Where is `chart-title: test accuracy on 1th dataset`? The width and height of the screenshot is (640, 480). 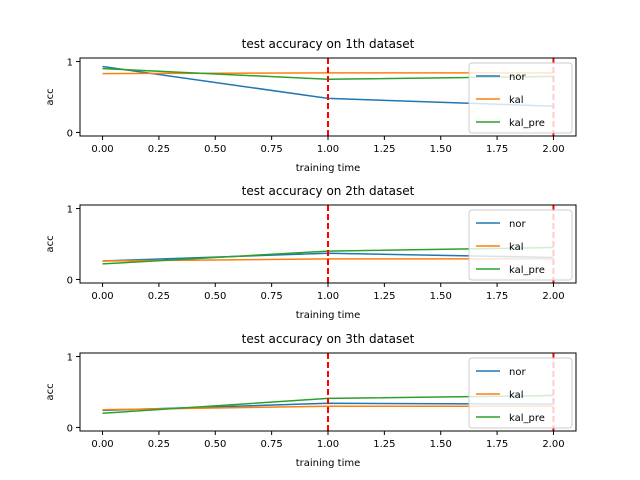 chart-title: test accuracy on 1th dataset is located at coordinates (328, 44).